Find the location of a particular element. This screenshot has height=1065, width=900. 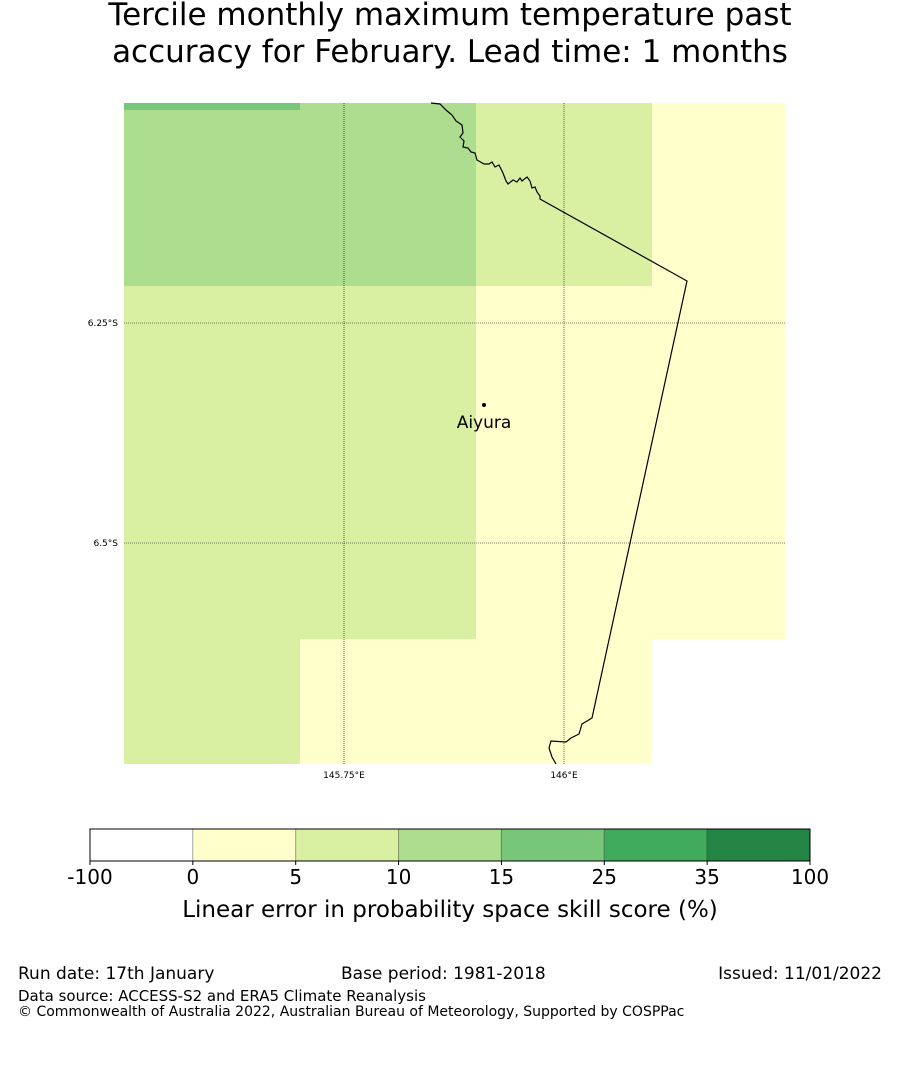

colorbar-tick-label: 0 is located at coordinates (192, 877).